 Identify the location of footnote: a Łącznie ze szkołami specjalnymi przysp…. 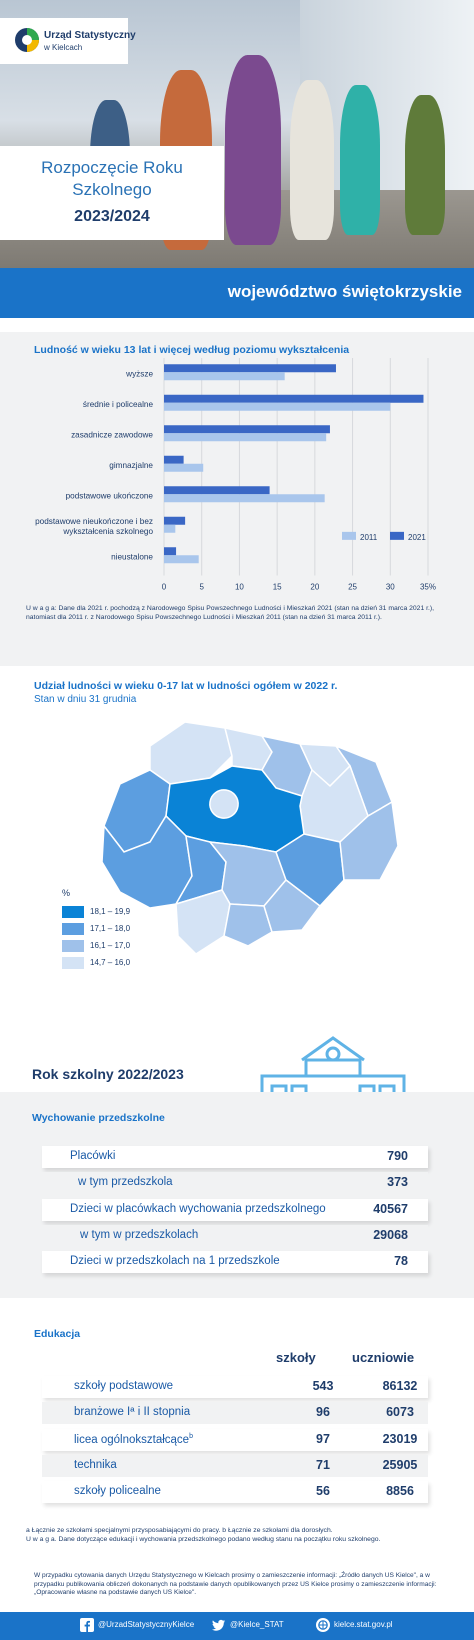
(179, 1530).